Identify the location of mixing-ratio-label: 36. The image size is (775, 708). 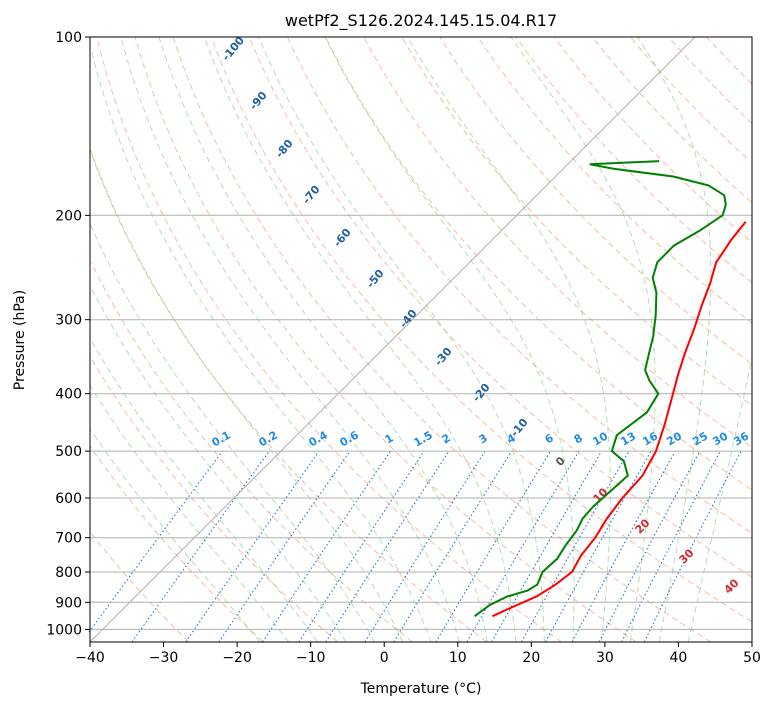
(741, 438).